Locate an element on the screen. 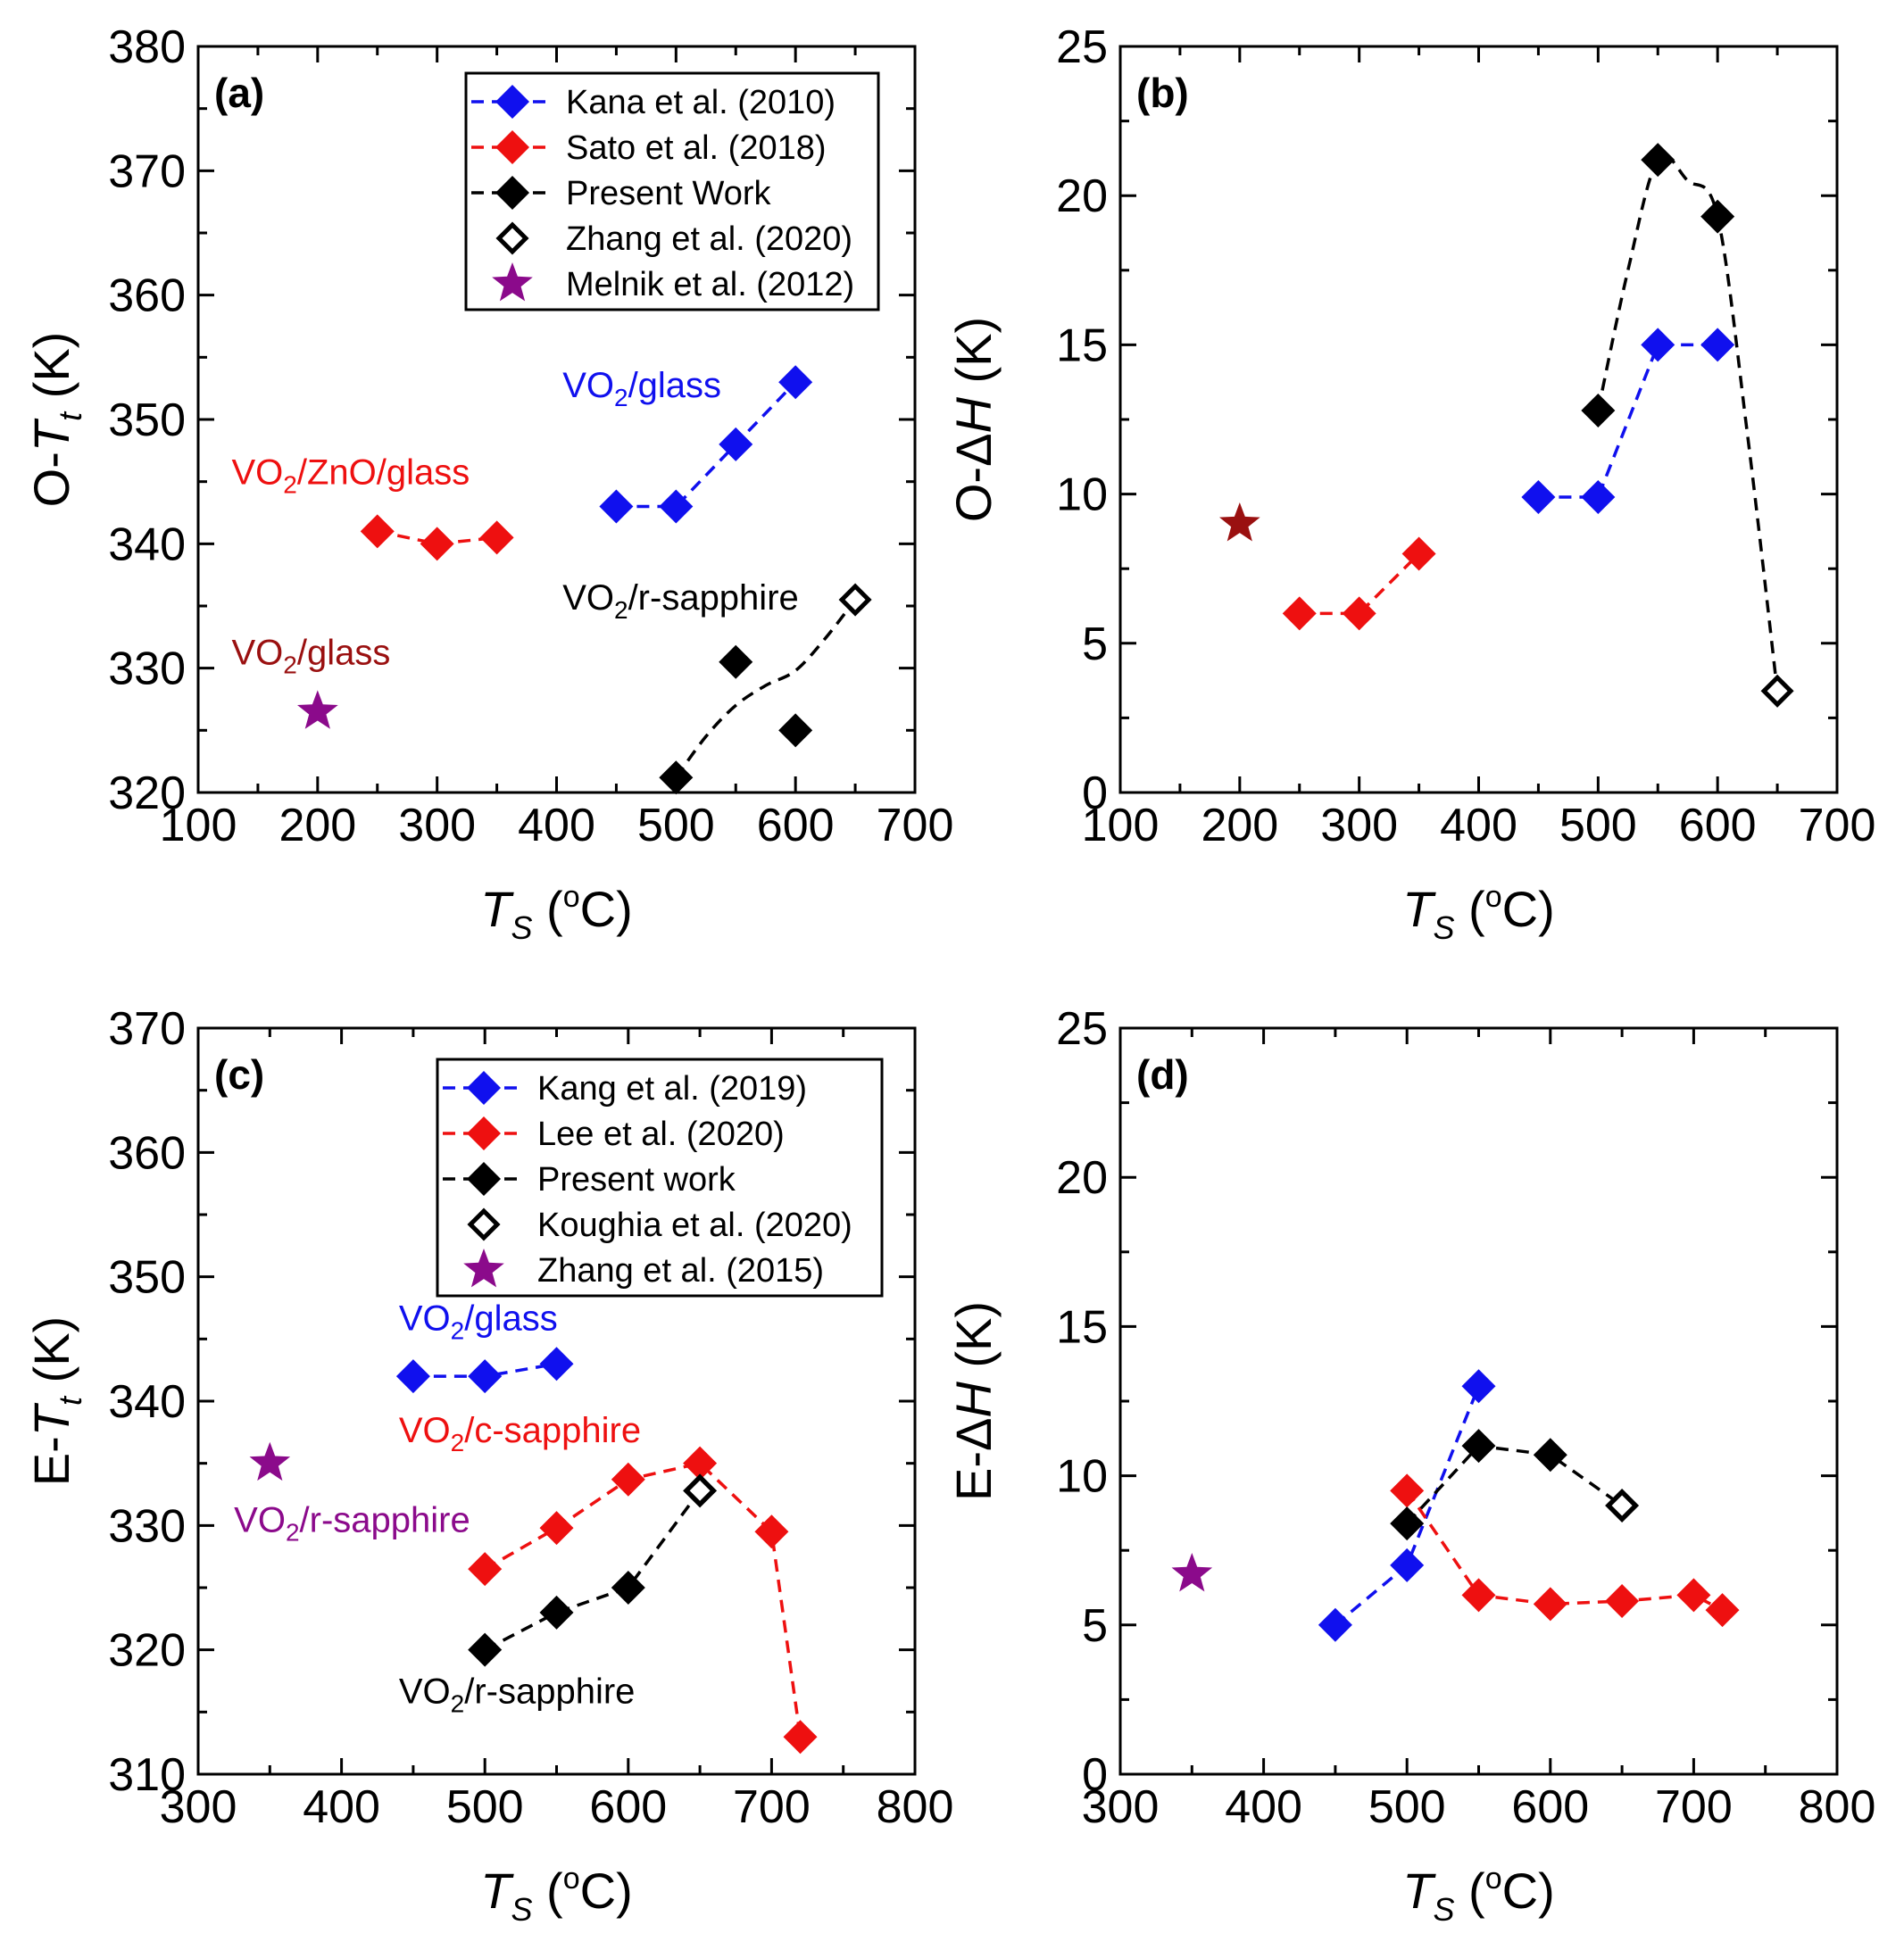 The height and width of the screenshot is (1950, 1904). legend-entry: Present Work is located at coordinates (668, 194).